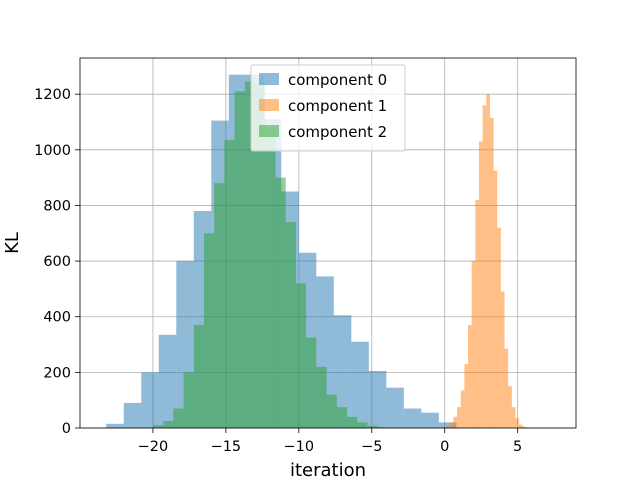 This screenshot has height=480, width=640. I want to click on legend: component 0 component 1 component 2, so click(328, 108).